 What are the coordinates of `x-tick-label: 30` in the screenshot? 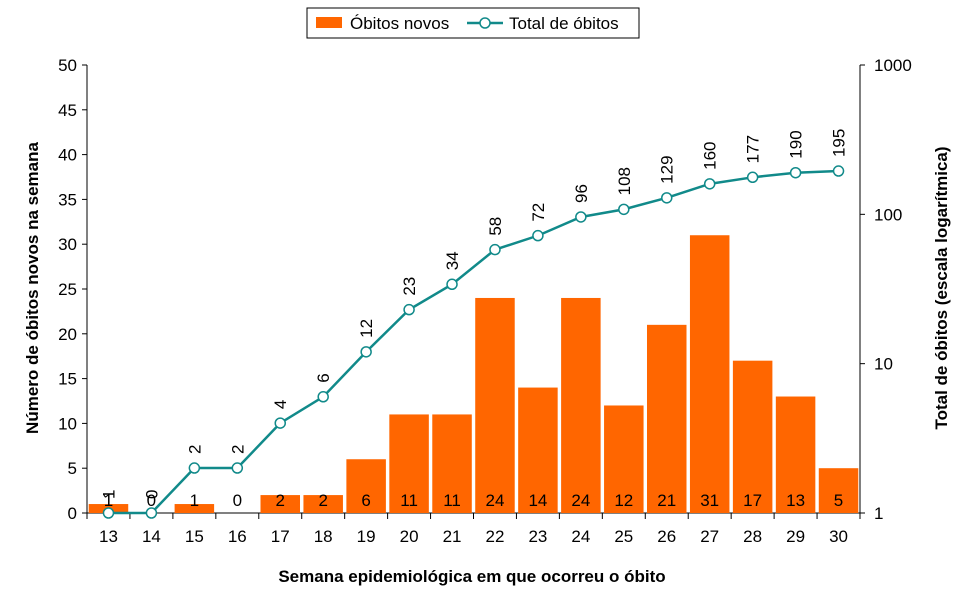 It's located at (838, 536).